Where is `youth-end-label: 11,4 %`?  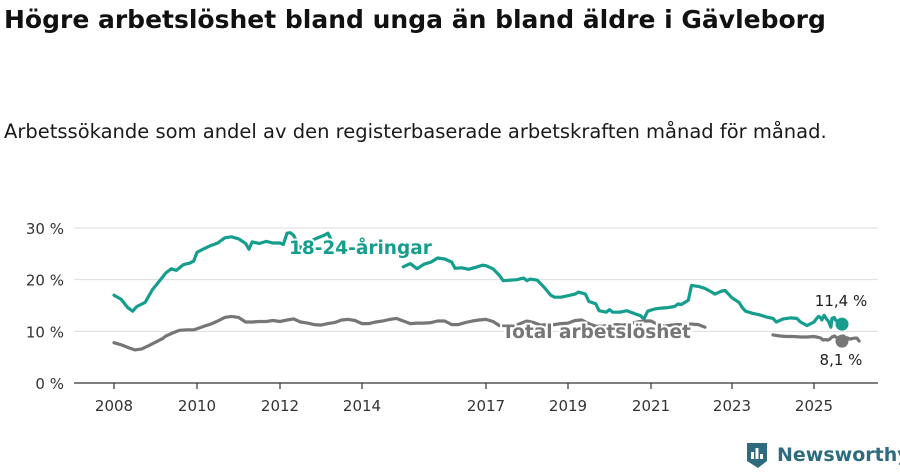 youth-end-label: 11,4 % is located at coordinates (841, 301).